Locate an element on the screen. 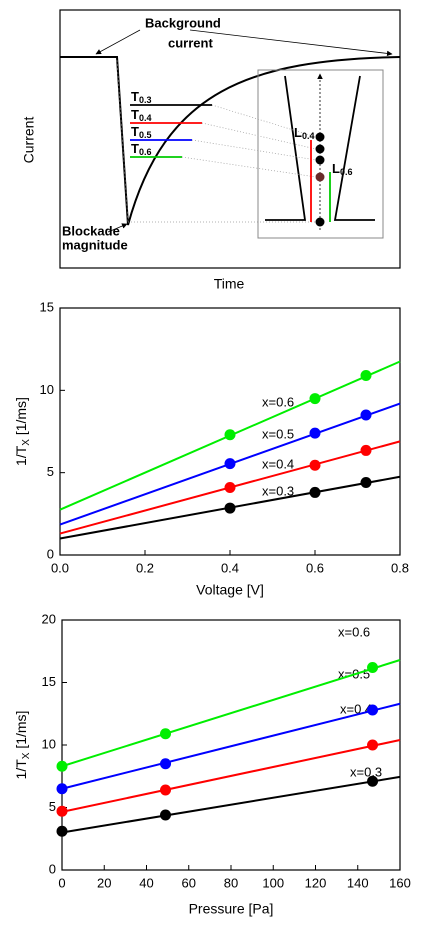 The width and height of the screenshot is (433, 931). background-label: Background is located at coordinates (183, 22).